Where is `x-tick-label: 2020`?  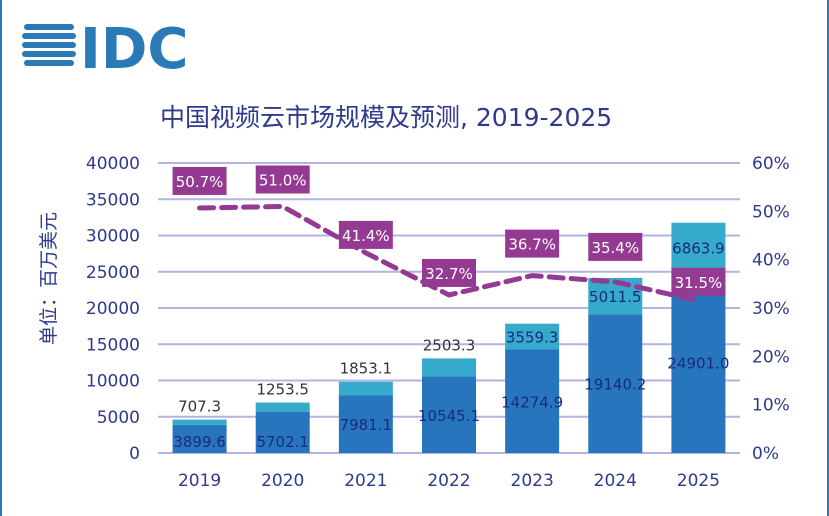
x-tick-label: 2020 is located at coordinates (282, 481).